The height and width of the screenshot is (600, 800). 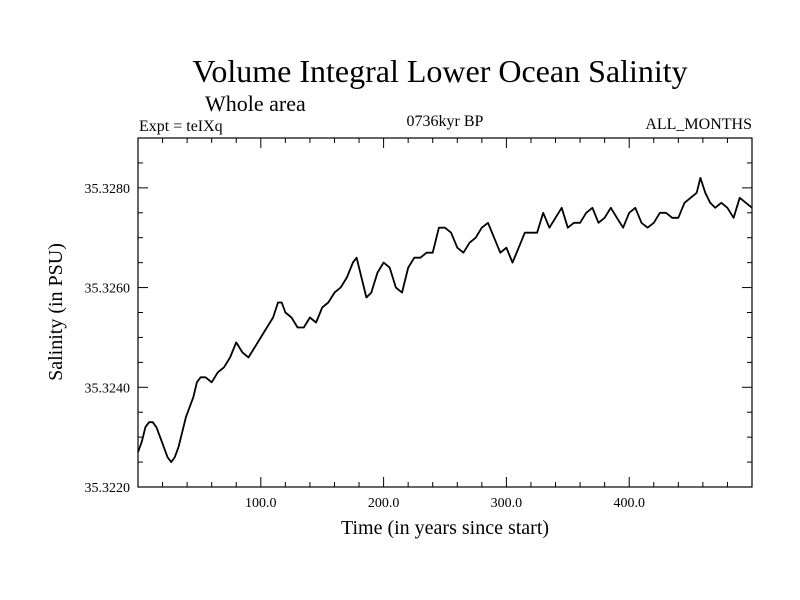 I want to click on x-axis-label: Time (in years since start), so click(x=445, y=528).